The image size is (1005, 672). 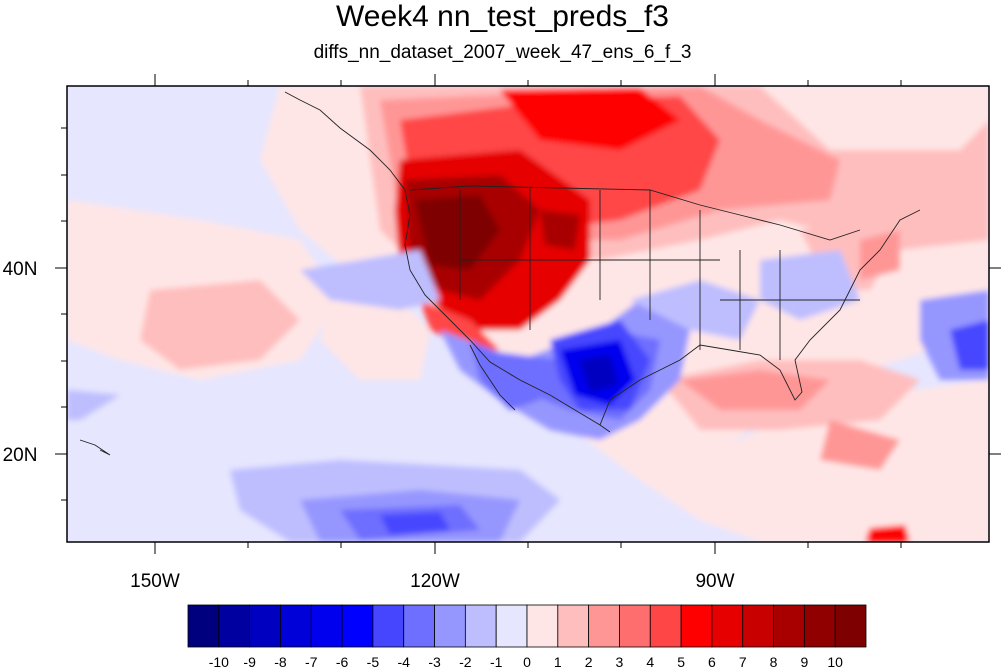 What do you see at coordinates (280, 662) in the screenshot?
I see `colorbar-label: -8` at bounding box center [280, 662].